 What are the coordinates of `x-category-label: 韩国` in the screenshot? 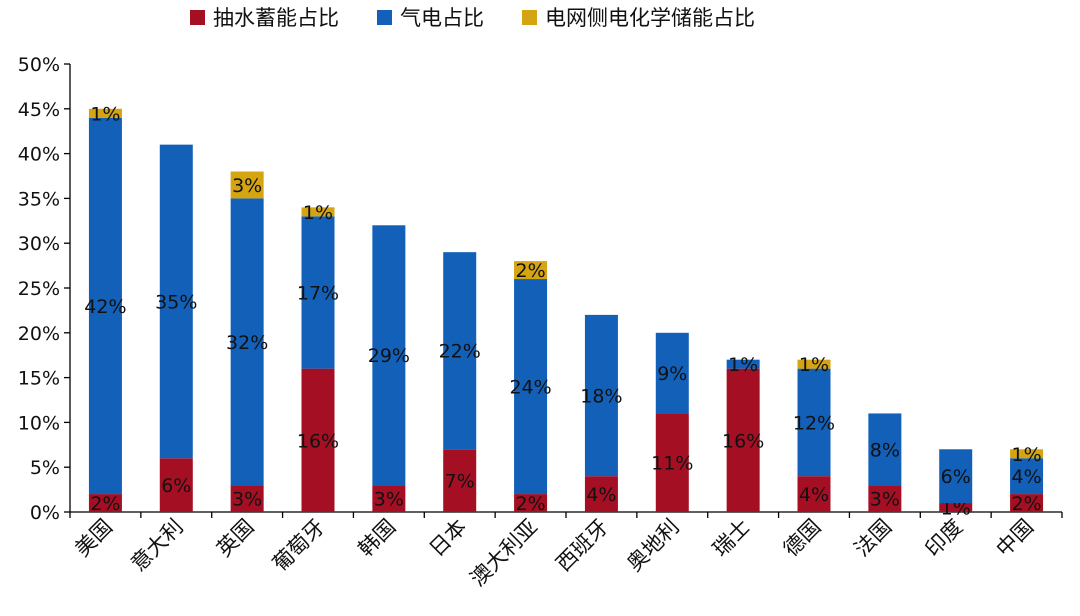 It's located at (377, 538).